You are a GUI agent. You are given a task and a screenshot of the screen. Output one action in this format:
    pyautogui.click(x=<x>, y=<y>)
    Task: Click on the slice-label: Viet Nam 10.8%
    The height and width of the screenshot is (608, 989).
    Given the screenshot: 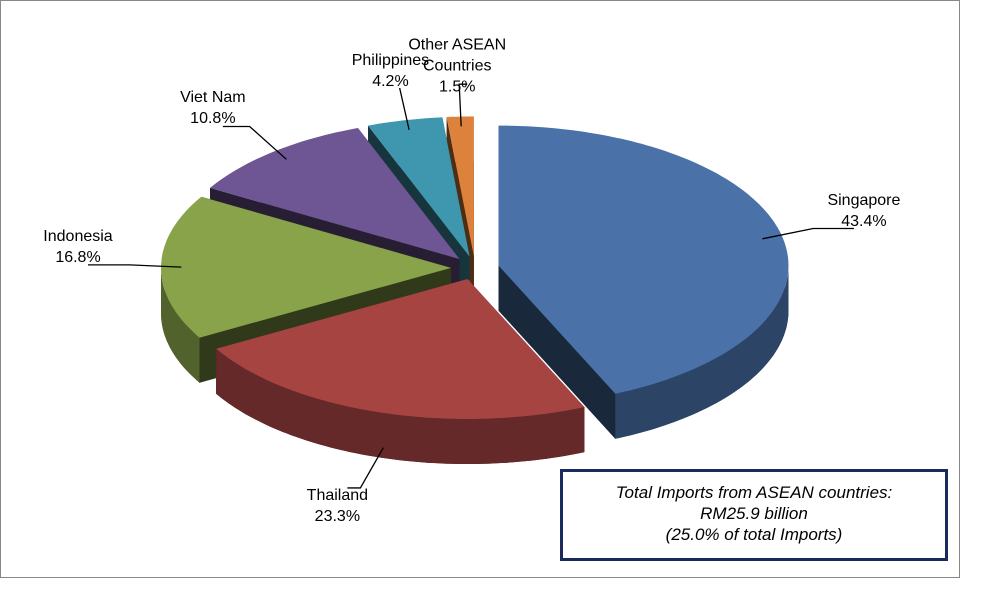 What is the action you would take?
    pyautogui.click(x=213, y=108)
    